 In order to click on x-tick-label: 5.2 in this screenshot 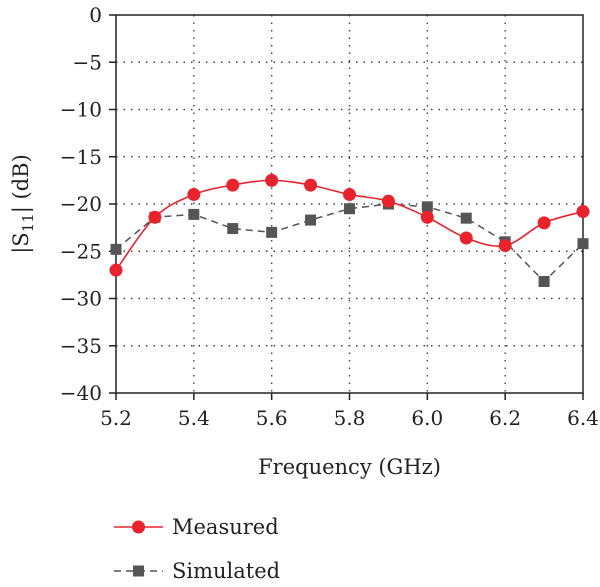, I will do `click(116, 418)`.